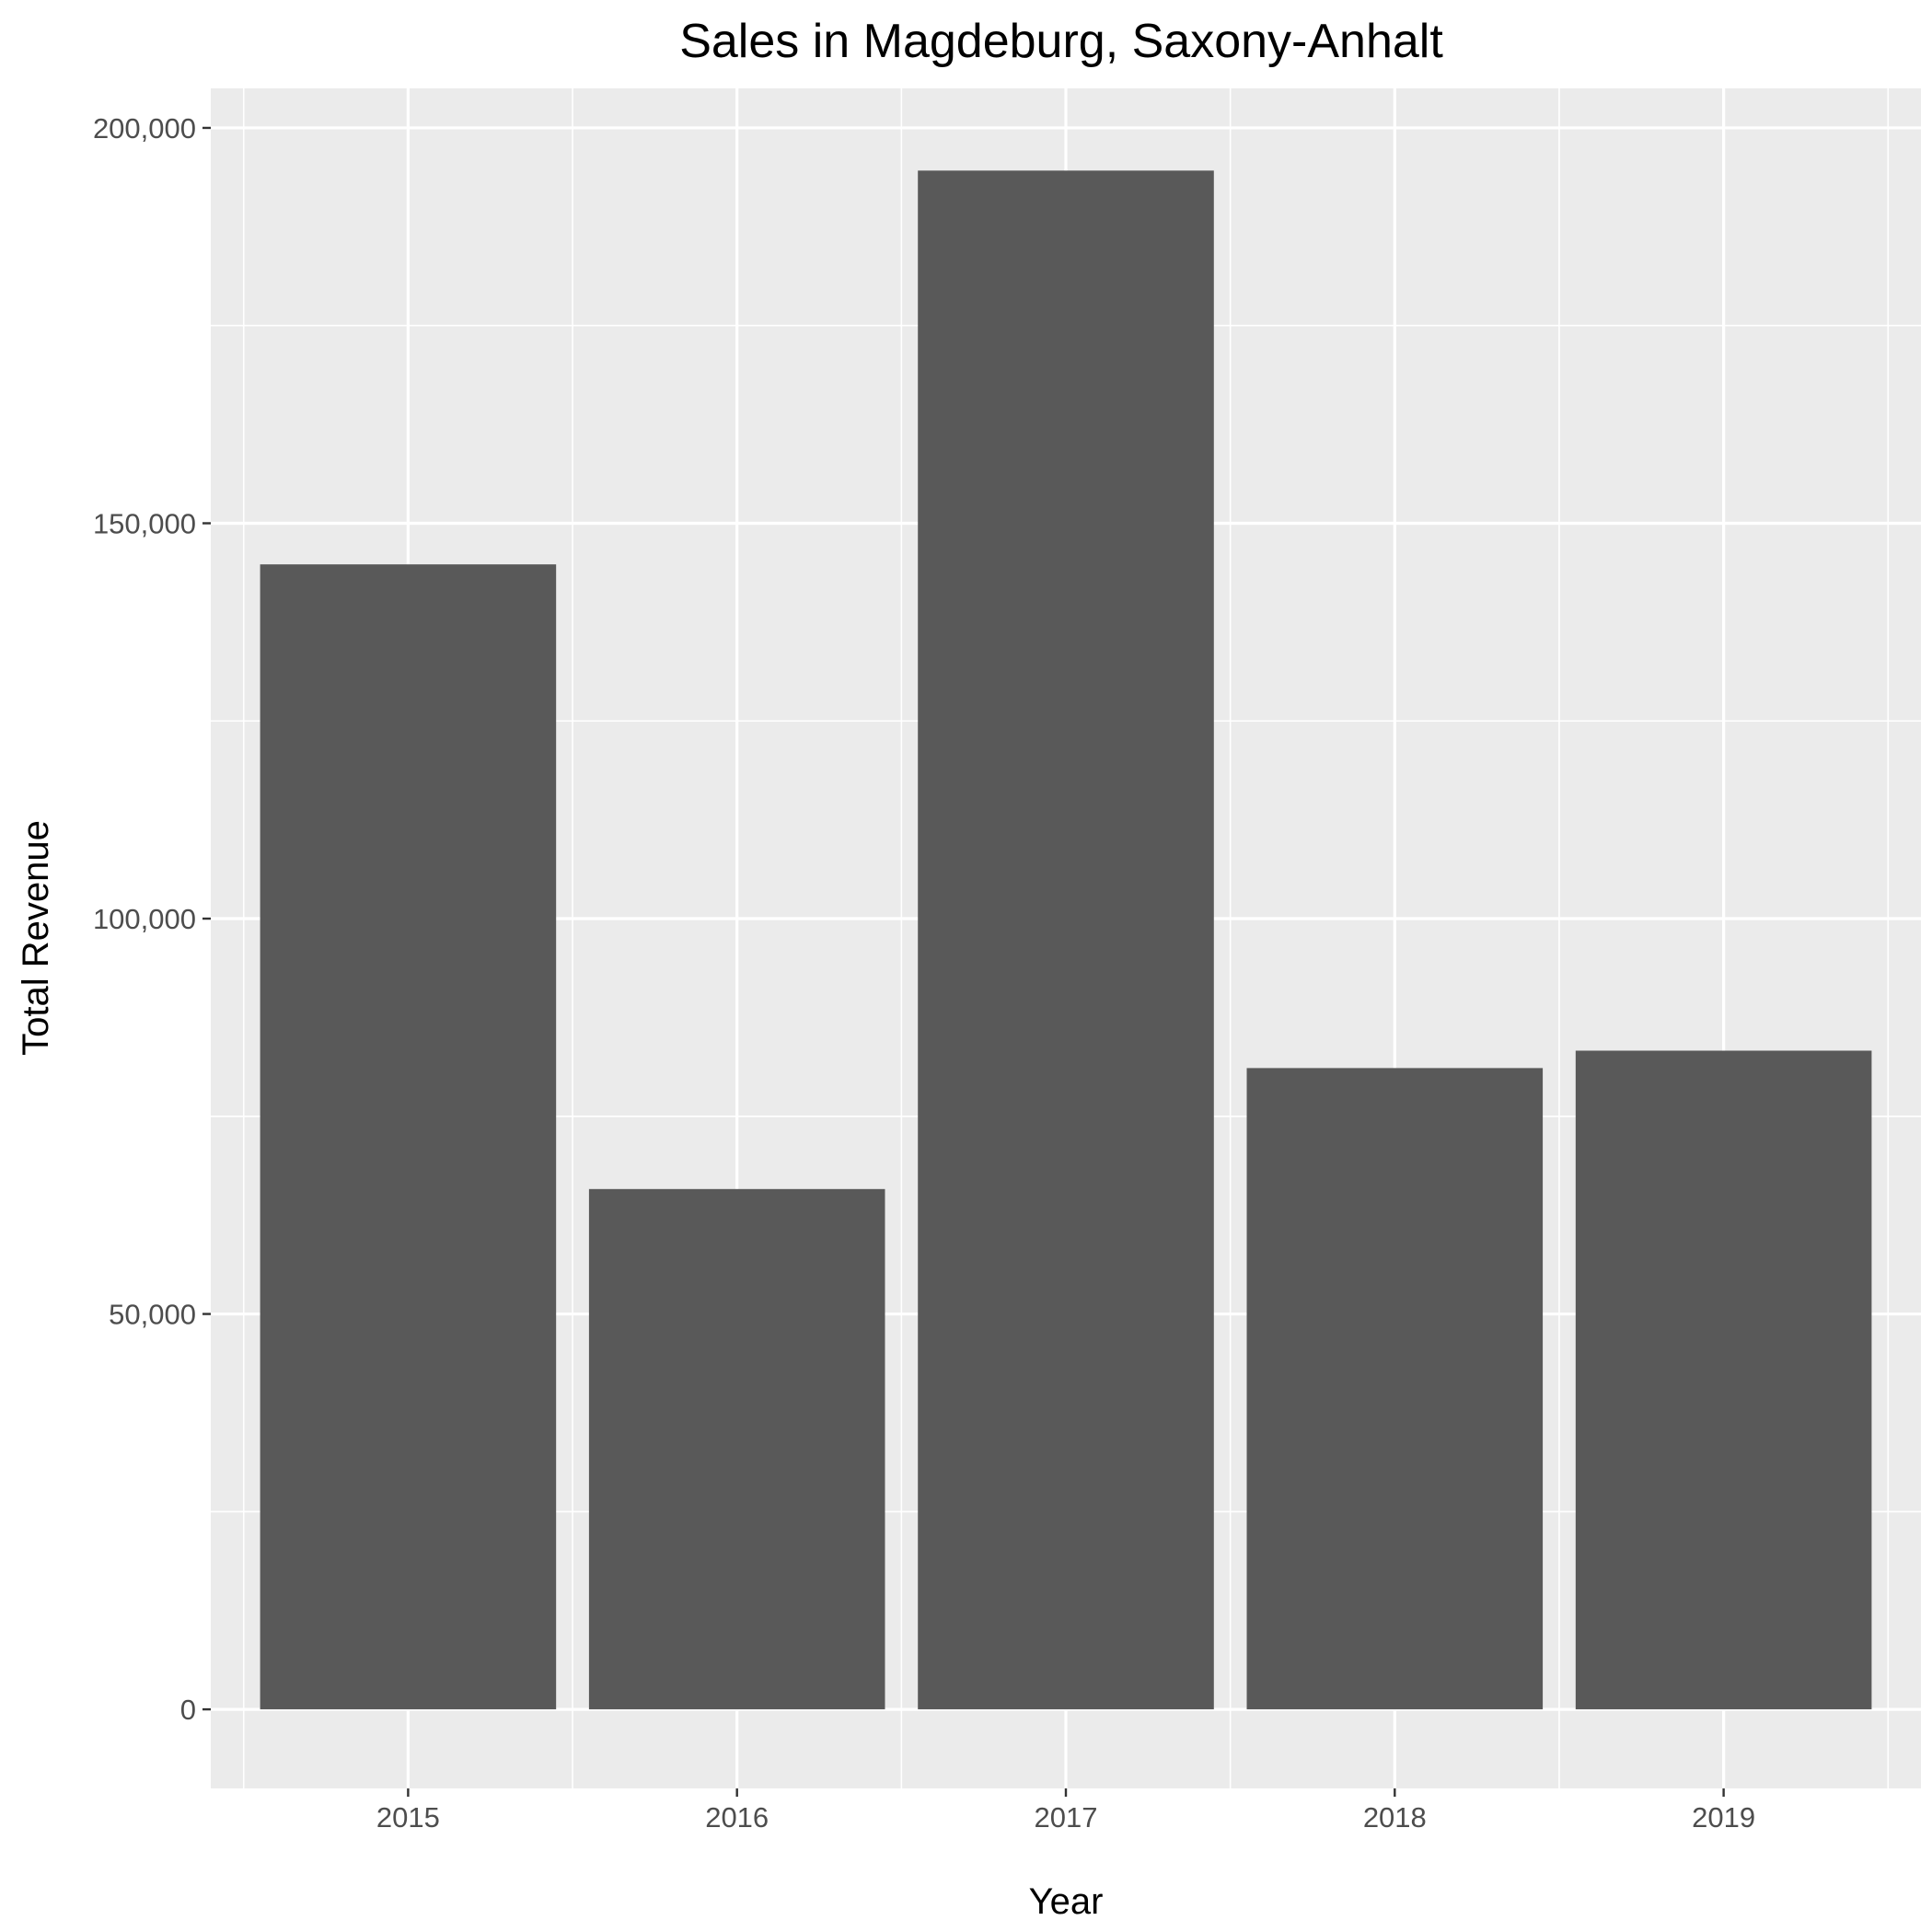 The image size is (1932, 1932). Describe the element at coordinates (1066, 1902) in the screenshot. I see `x-axis-title: Year` at that location.